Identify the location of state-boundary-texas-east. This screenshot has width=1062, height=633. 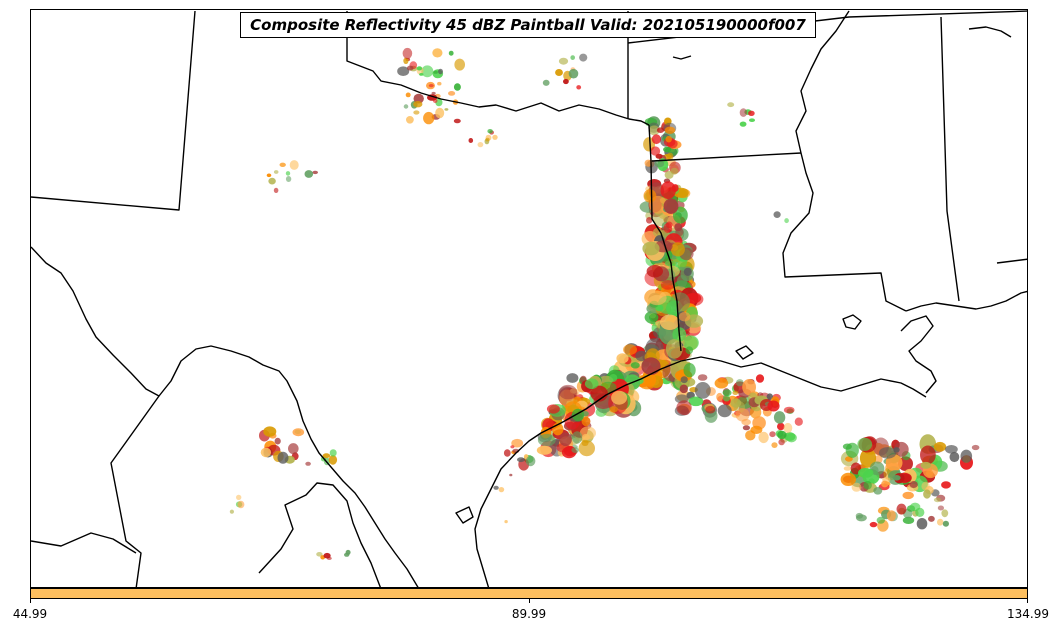
(665, 238).